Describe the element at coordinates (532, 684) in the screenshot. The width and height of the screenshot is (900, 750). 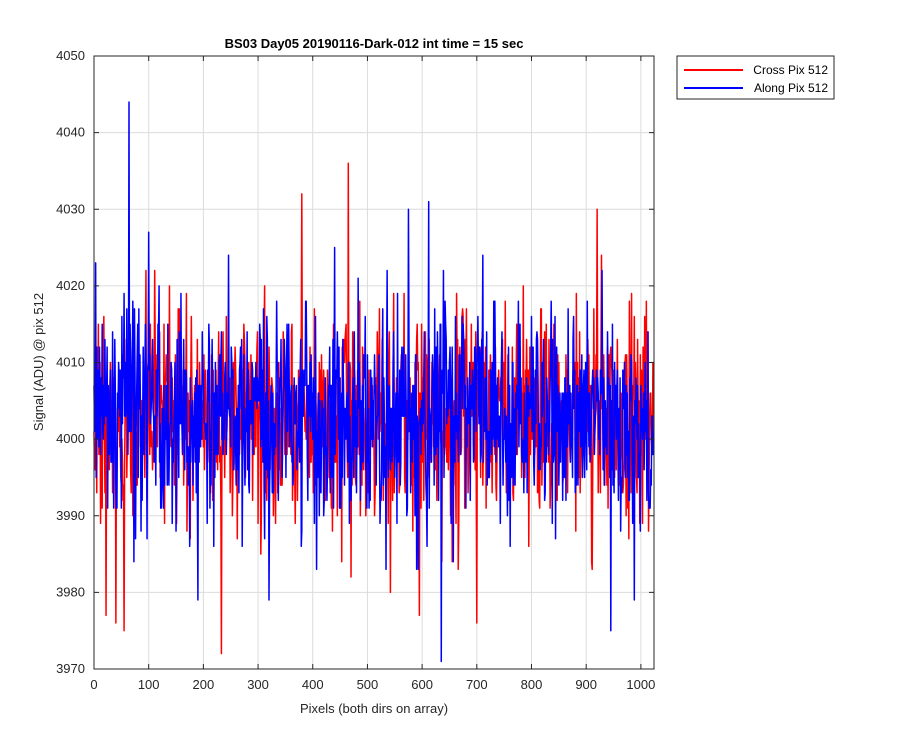
I see `x-tick-label: 800` at that location.